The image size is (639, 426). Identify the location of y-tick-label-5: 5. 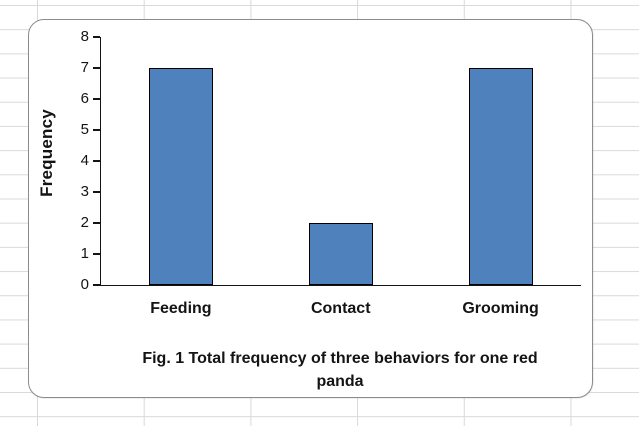
(84, 129).